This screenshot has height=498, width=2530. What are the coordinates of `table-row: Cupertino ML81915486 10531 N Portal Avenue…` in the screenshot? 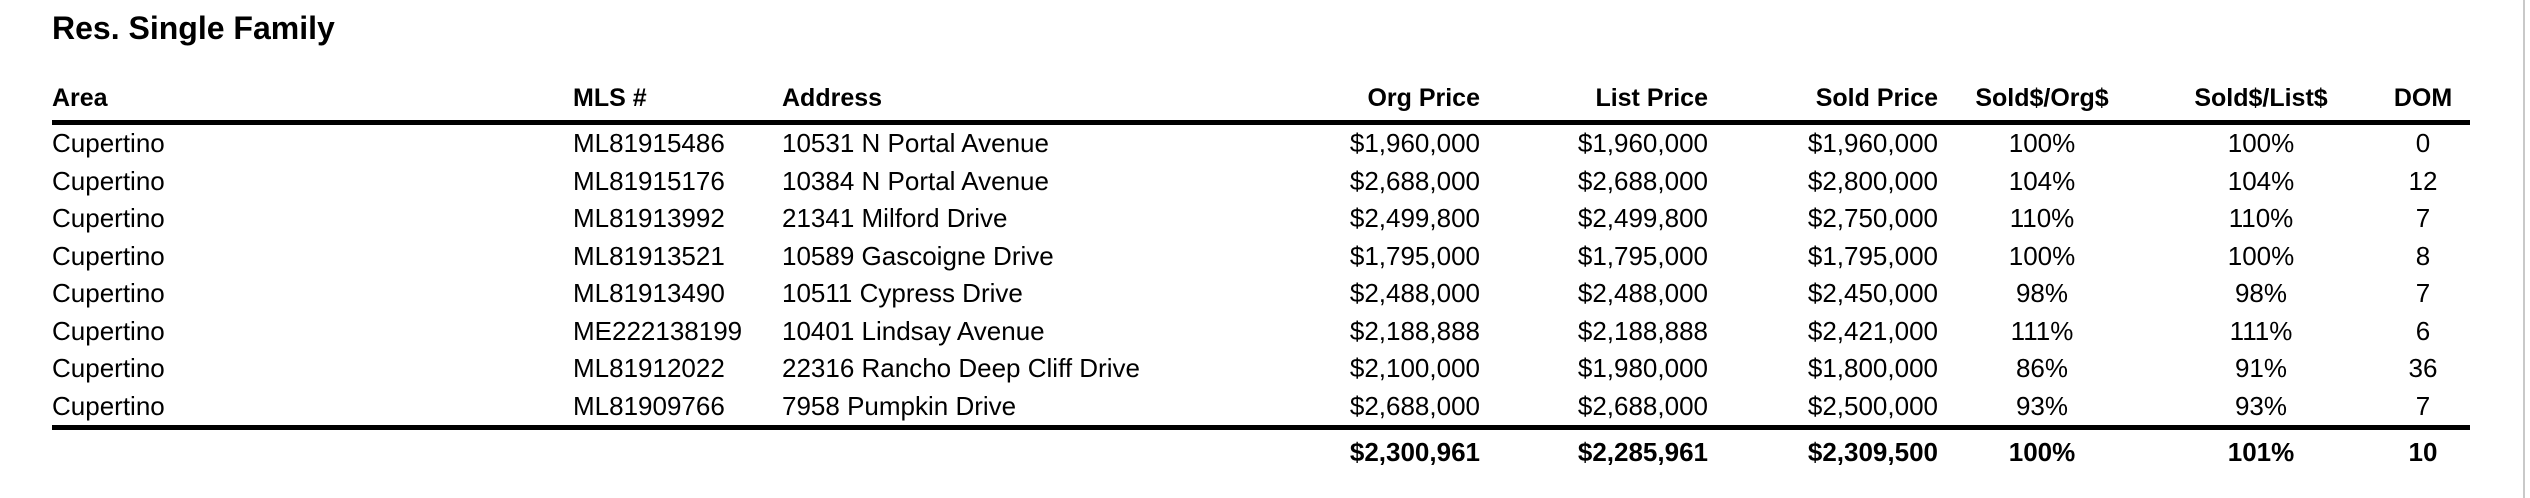 It's located at (1261, 143).